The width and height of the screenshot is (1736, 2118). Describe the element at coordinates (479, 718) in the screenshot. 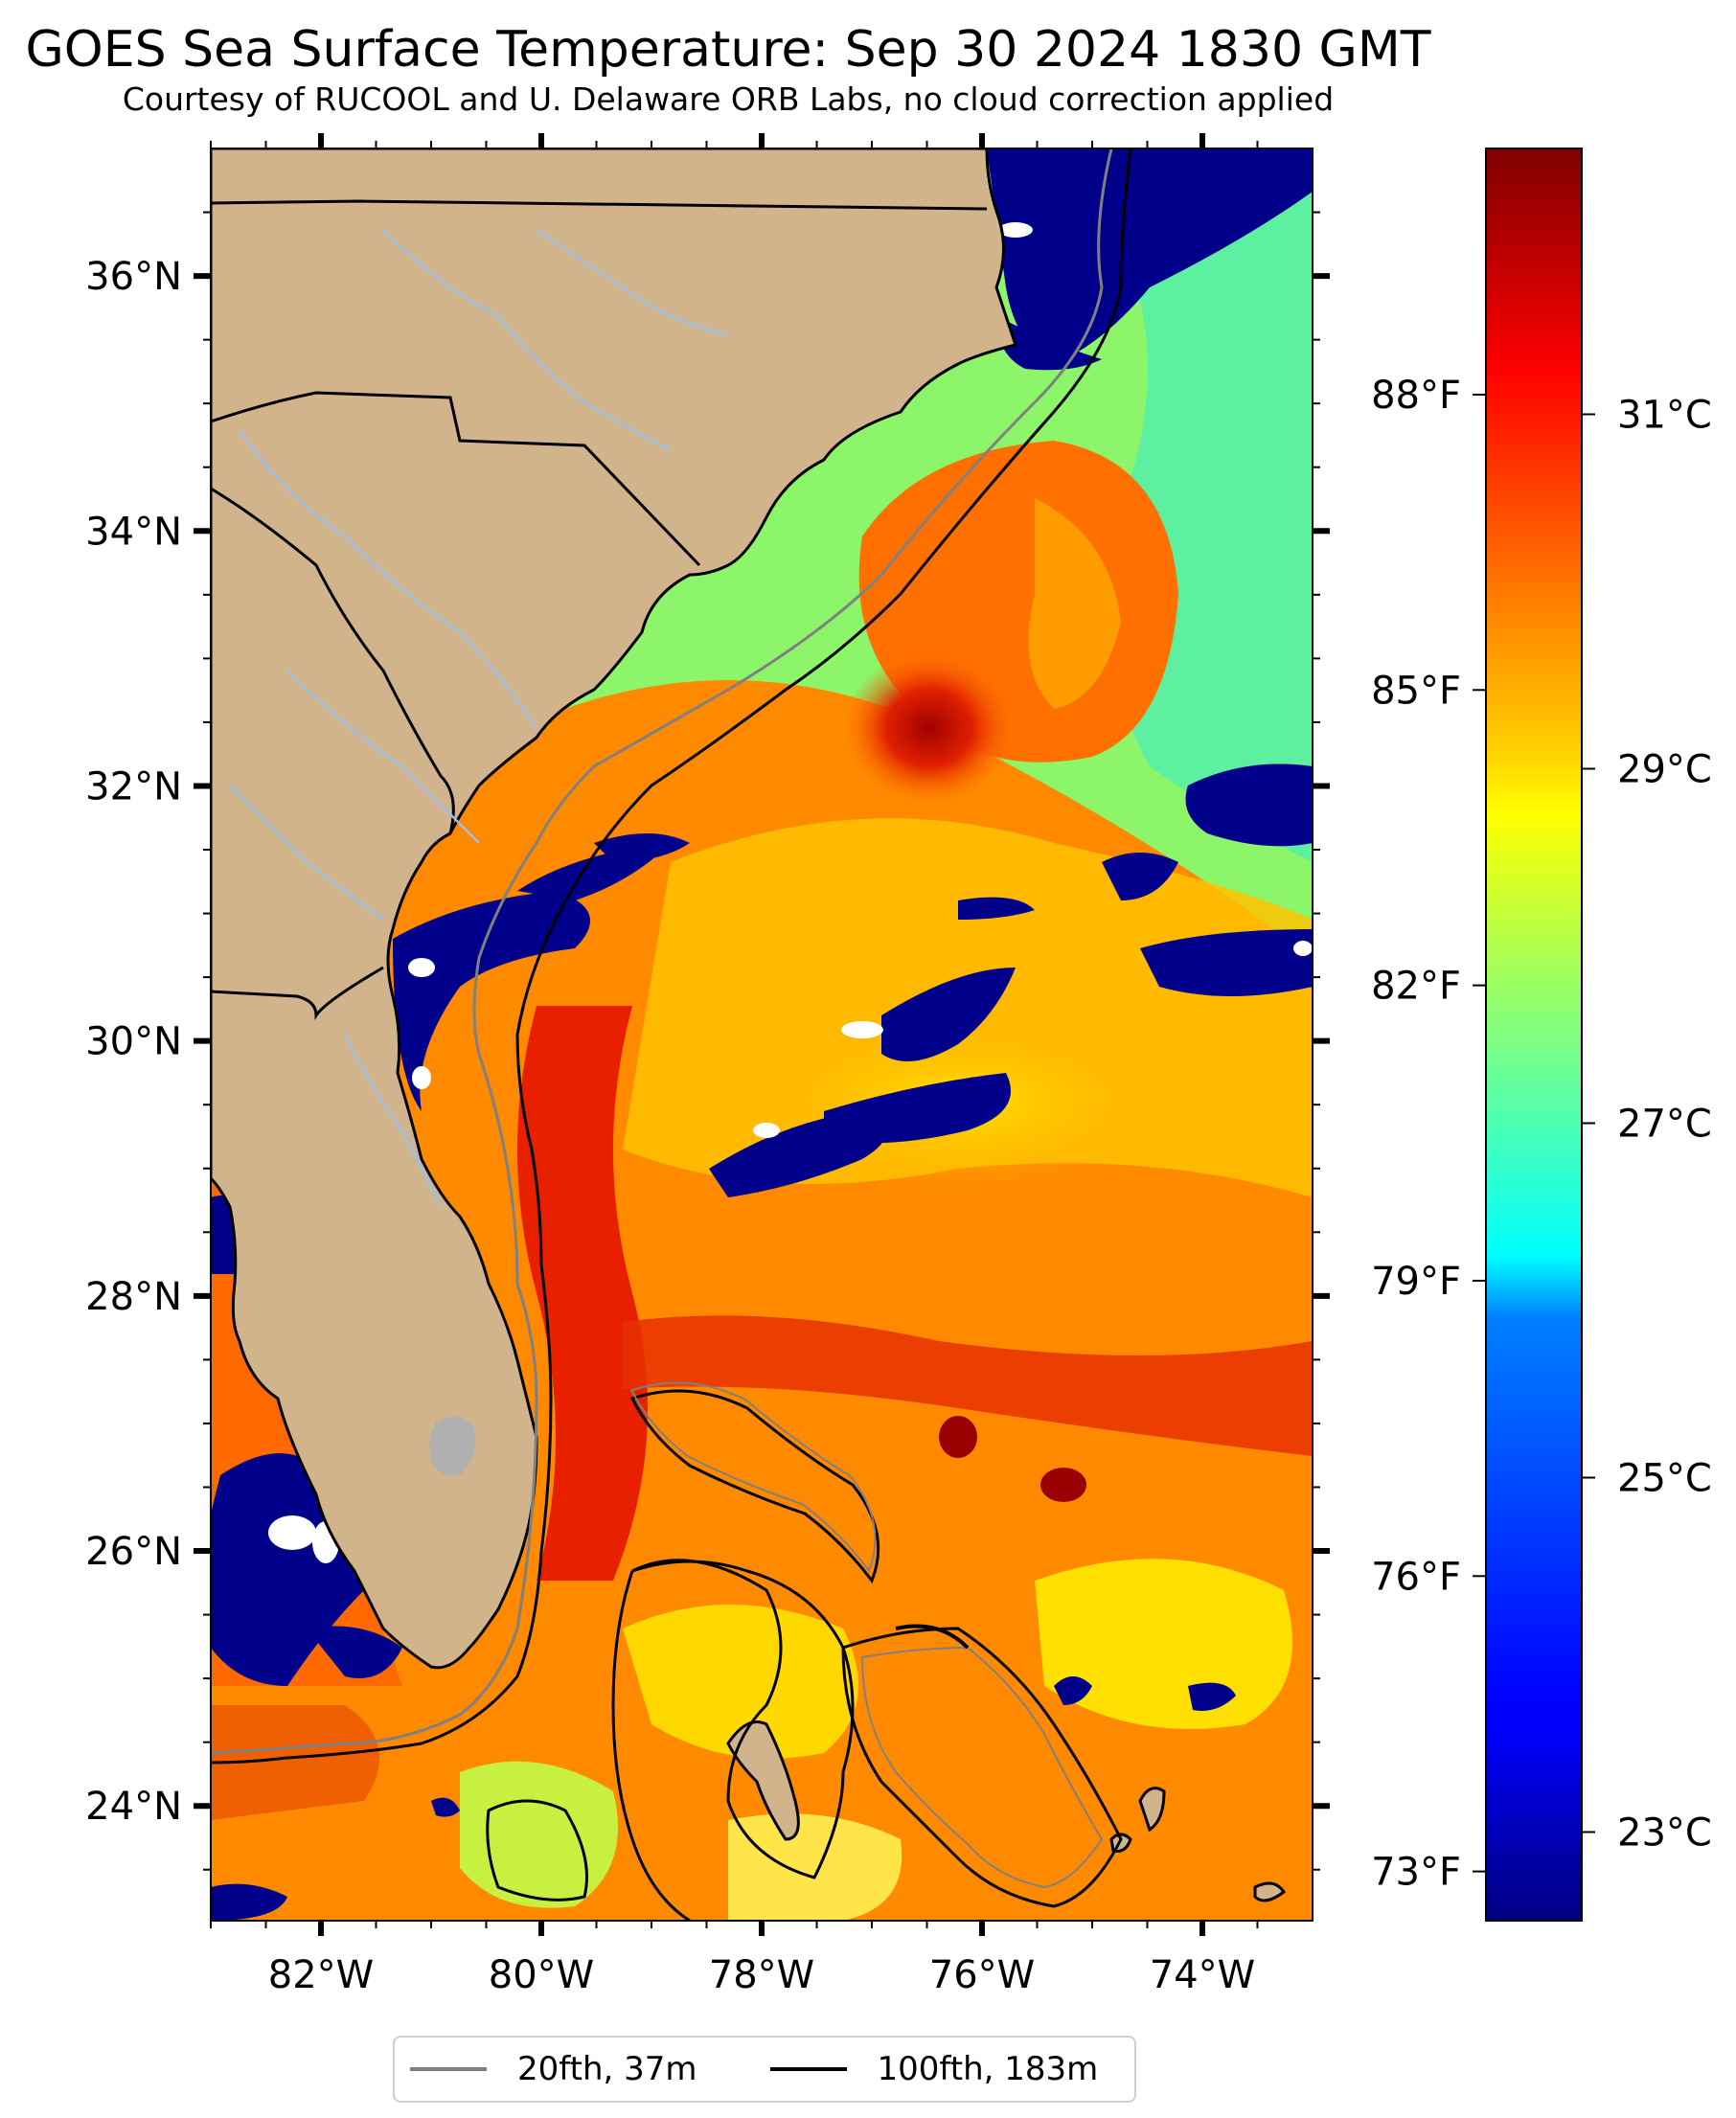

I see `rivers` at that location.